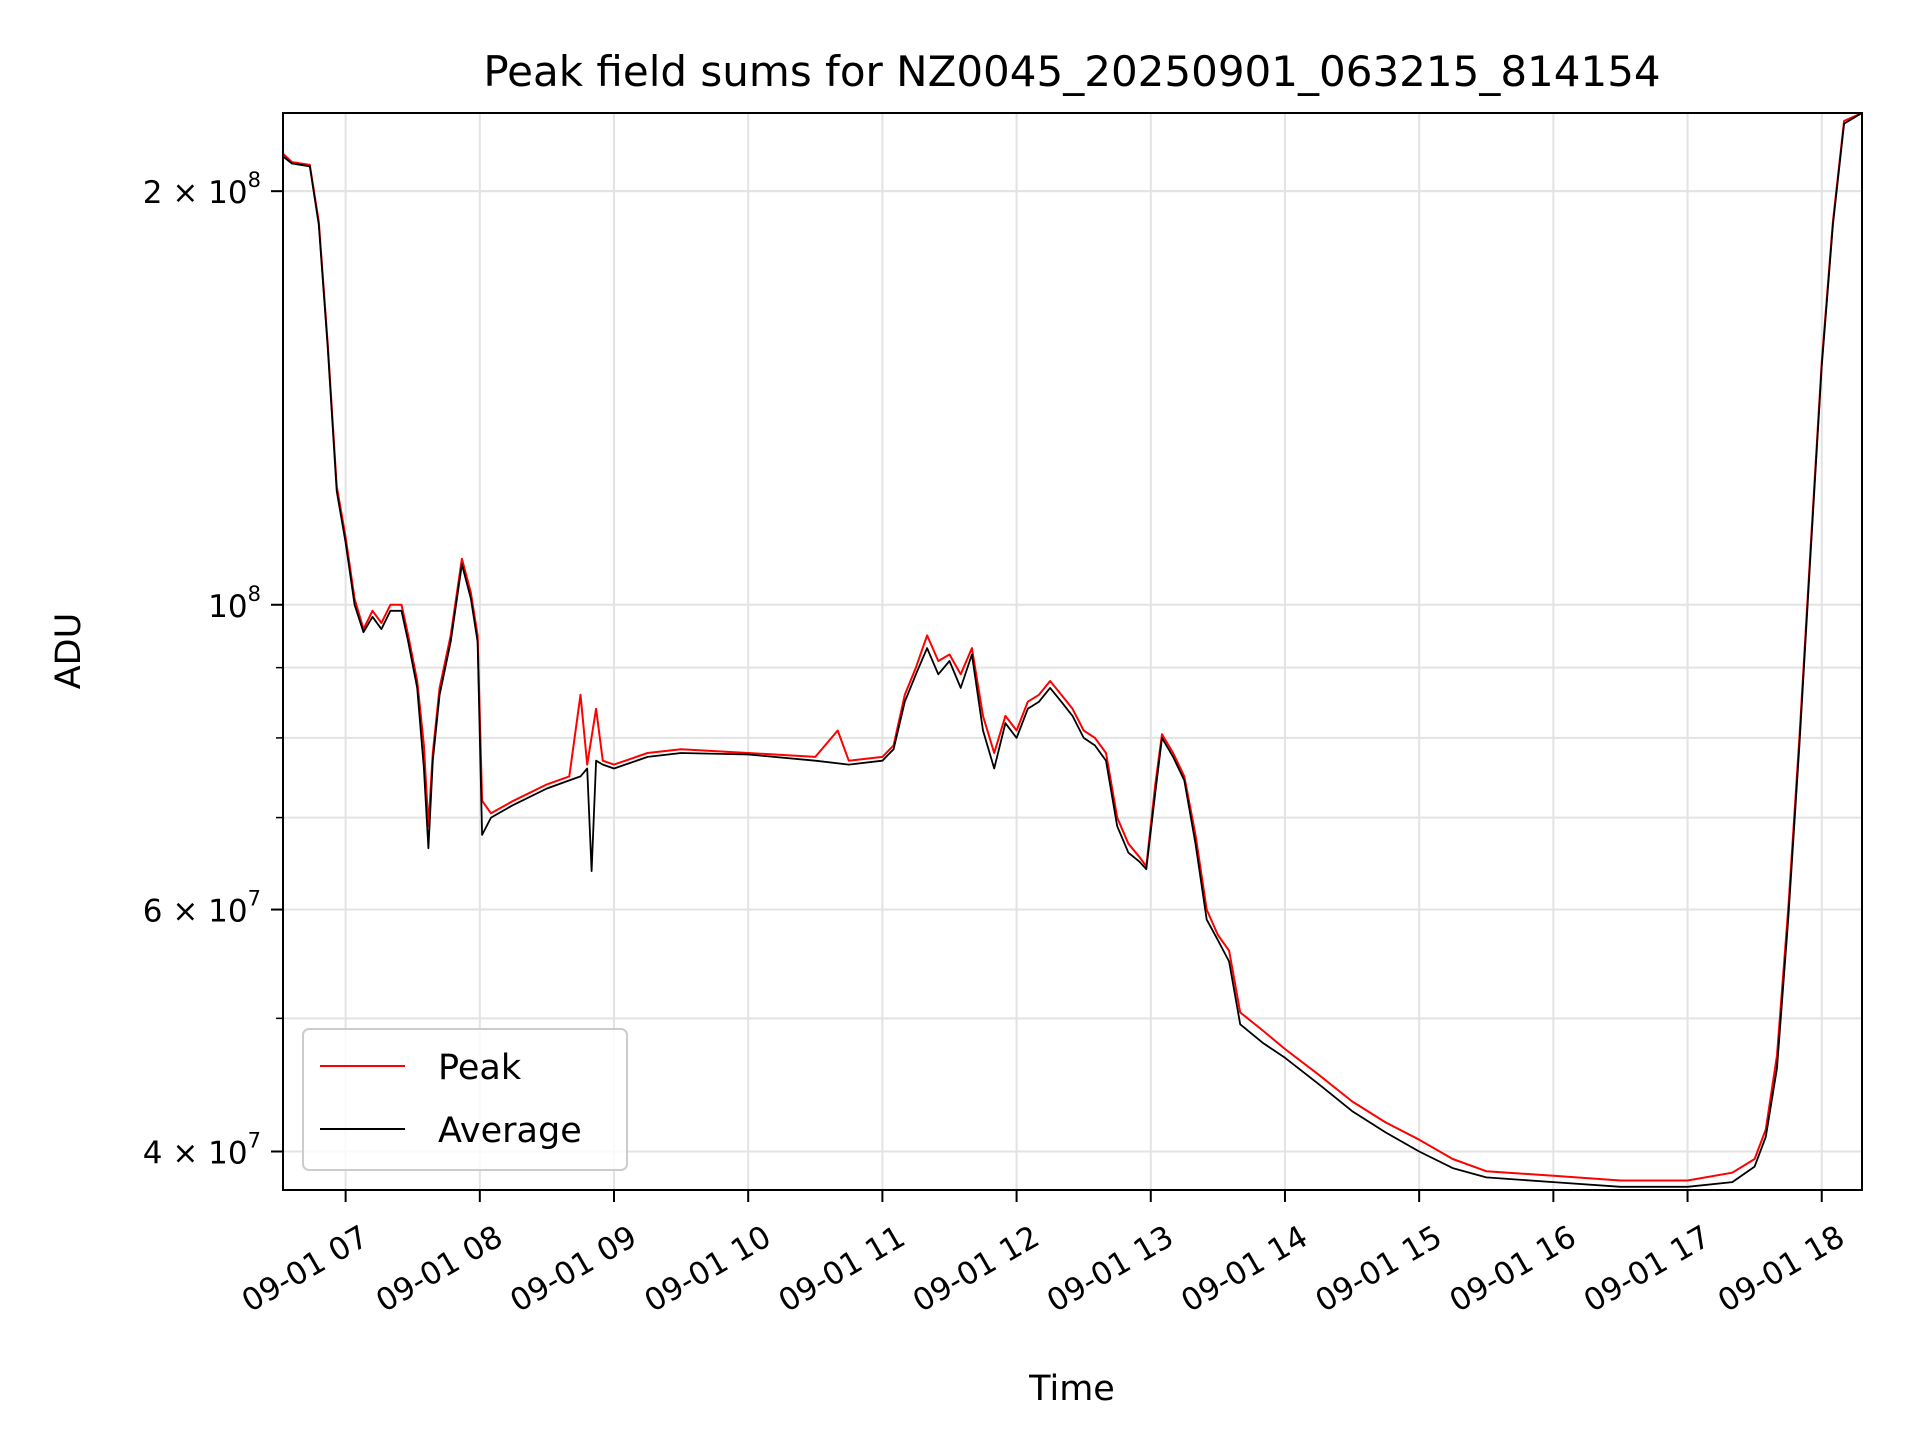 This screenshot has height=1440, width=1920. I want to click on y-tick-label: 6 × 107, so click(202, 908).